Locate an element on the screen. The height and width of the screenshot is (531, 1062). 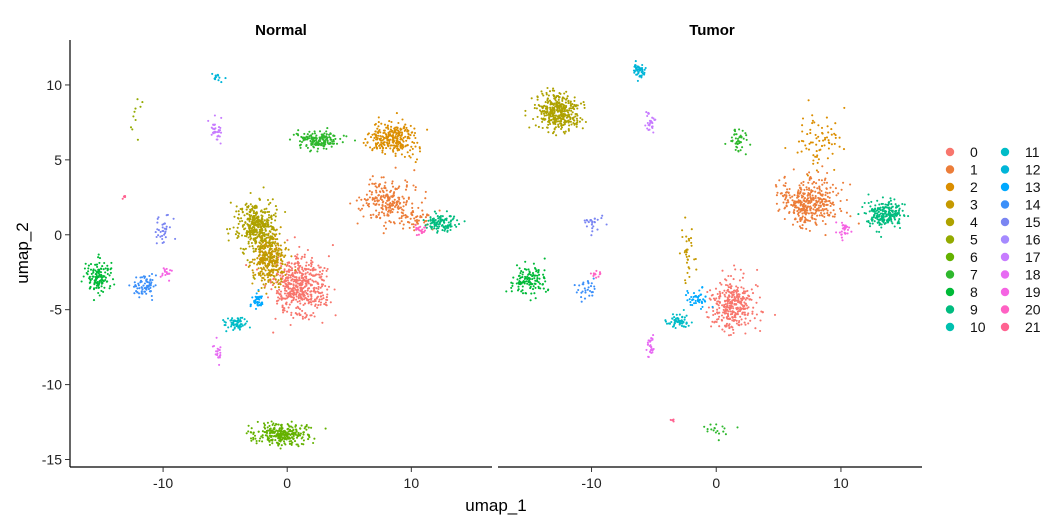
panel-title-normal: Normal is located at coordinates (281, 30).